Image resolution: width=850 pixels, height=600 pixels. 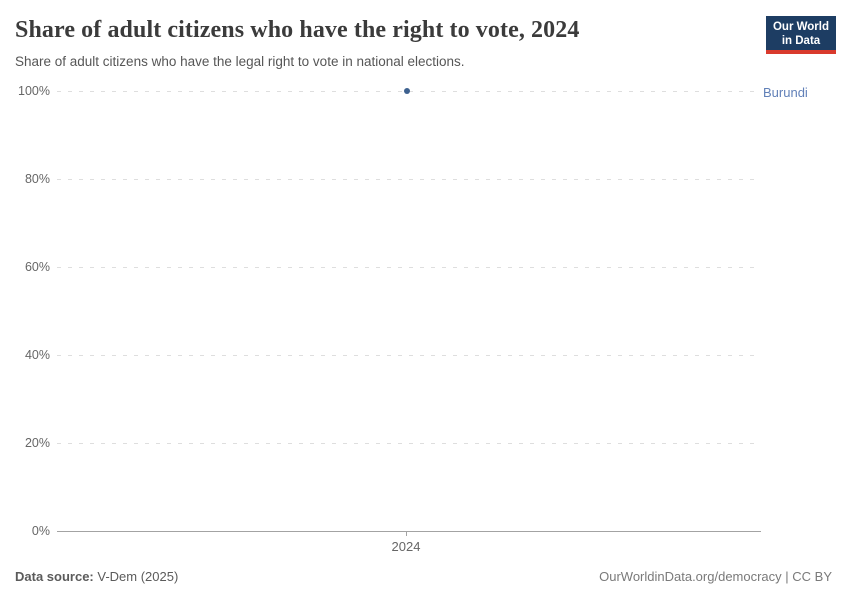 What do you see at coordinates (37, 443) in the screenshot?
I see `y-axis-tick-20: 20%` at bounding box center [37, 443].